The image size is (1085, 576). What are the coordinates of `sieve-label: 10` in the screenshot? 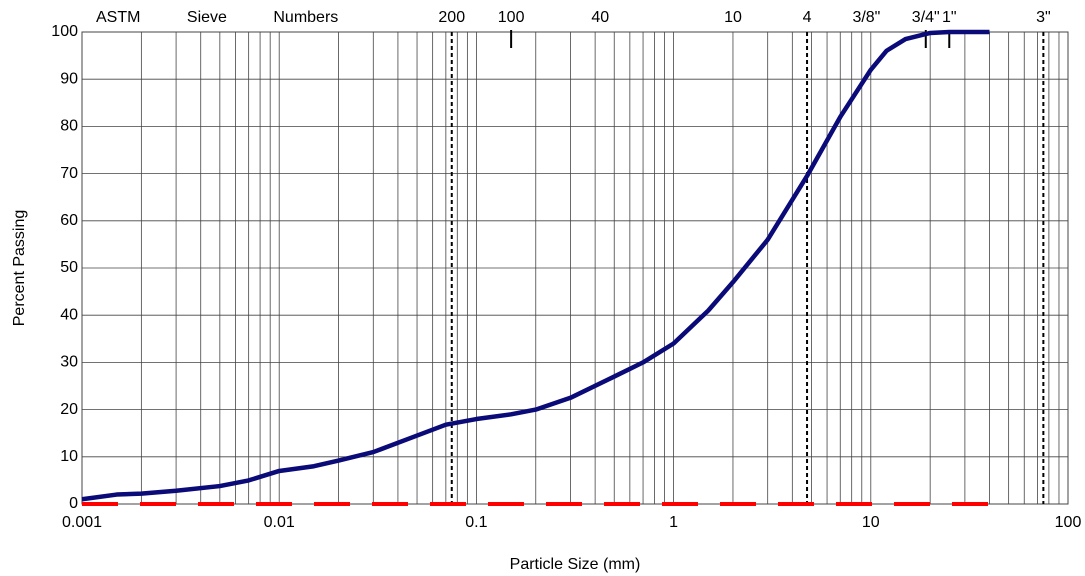 It's located at (733, 17).